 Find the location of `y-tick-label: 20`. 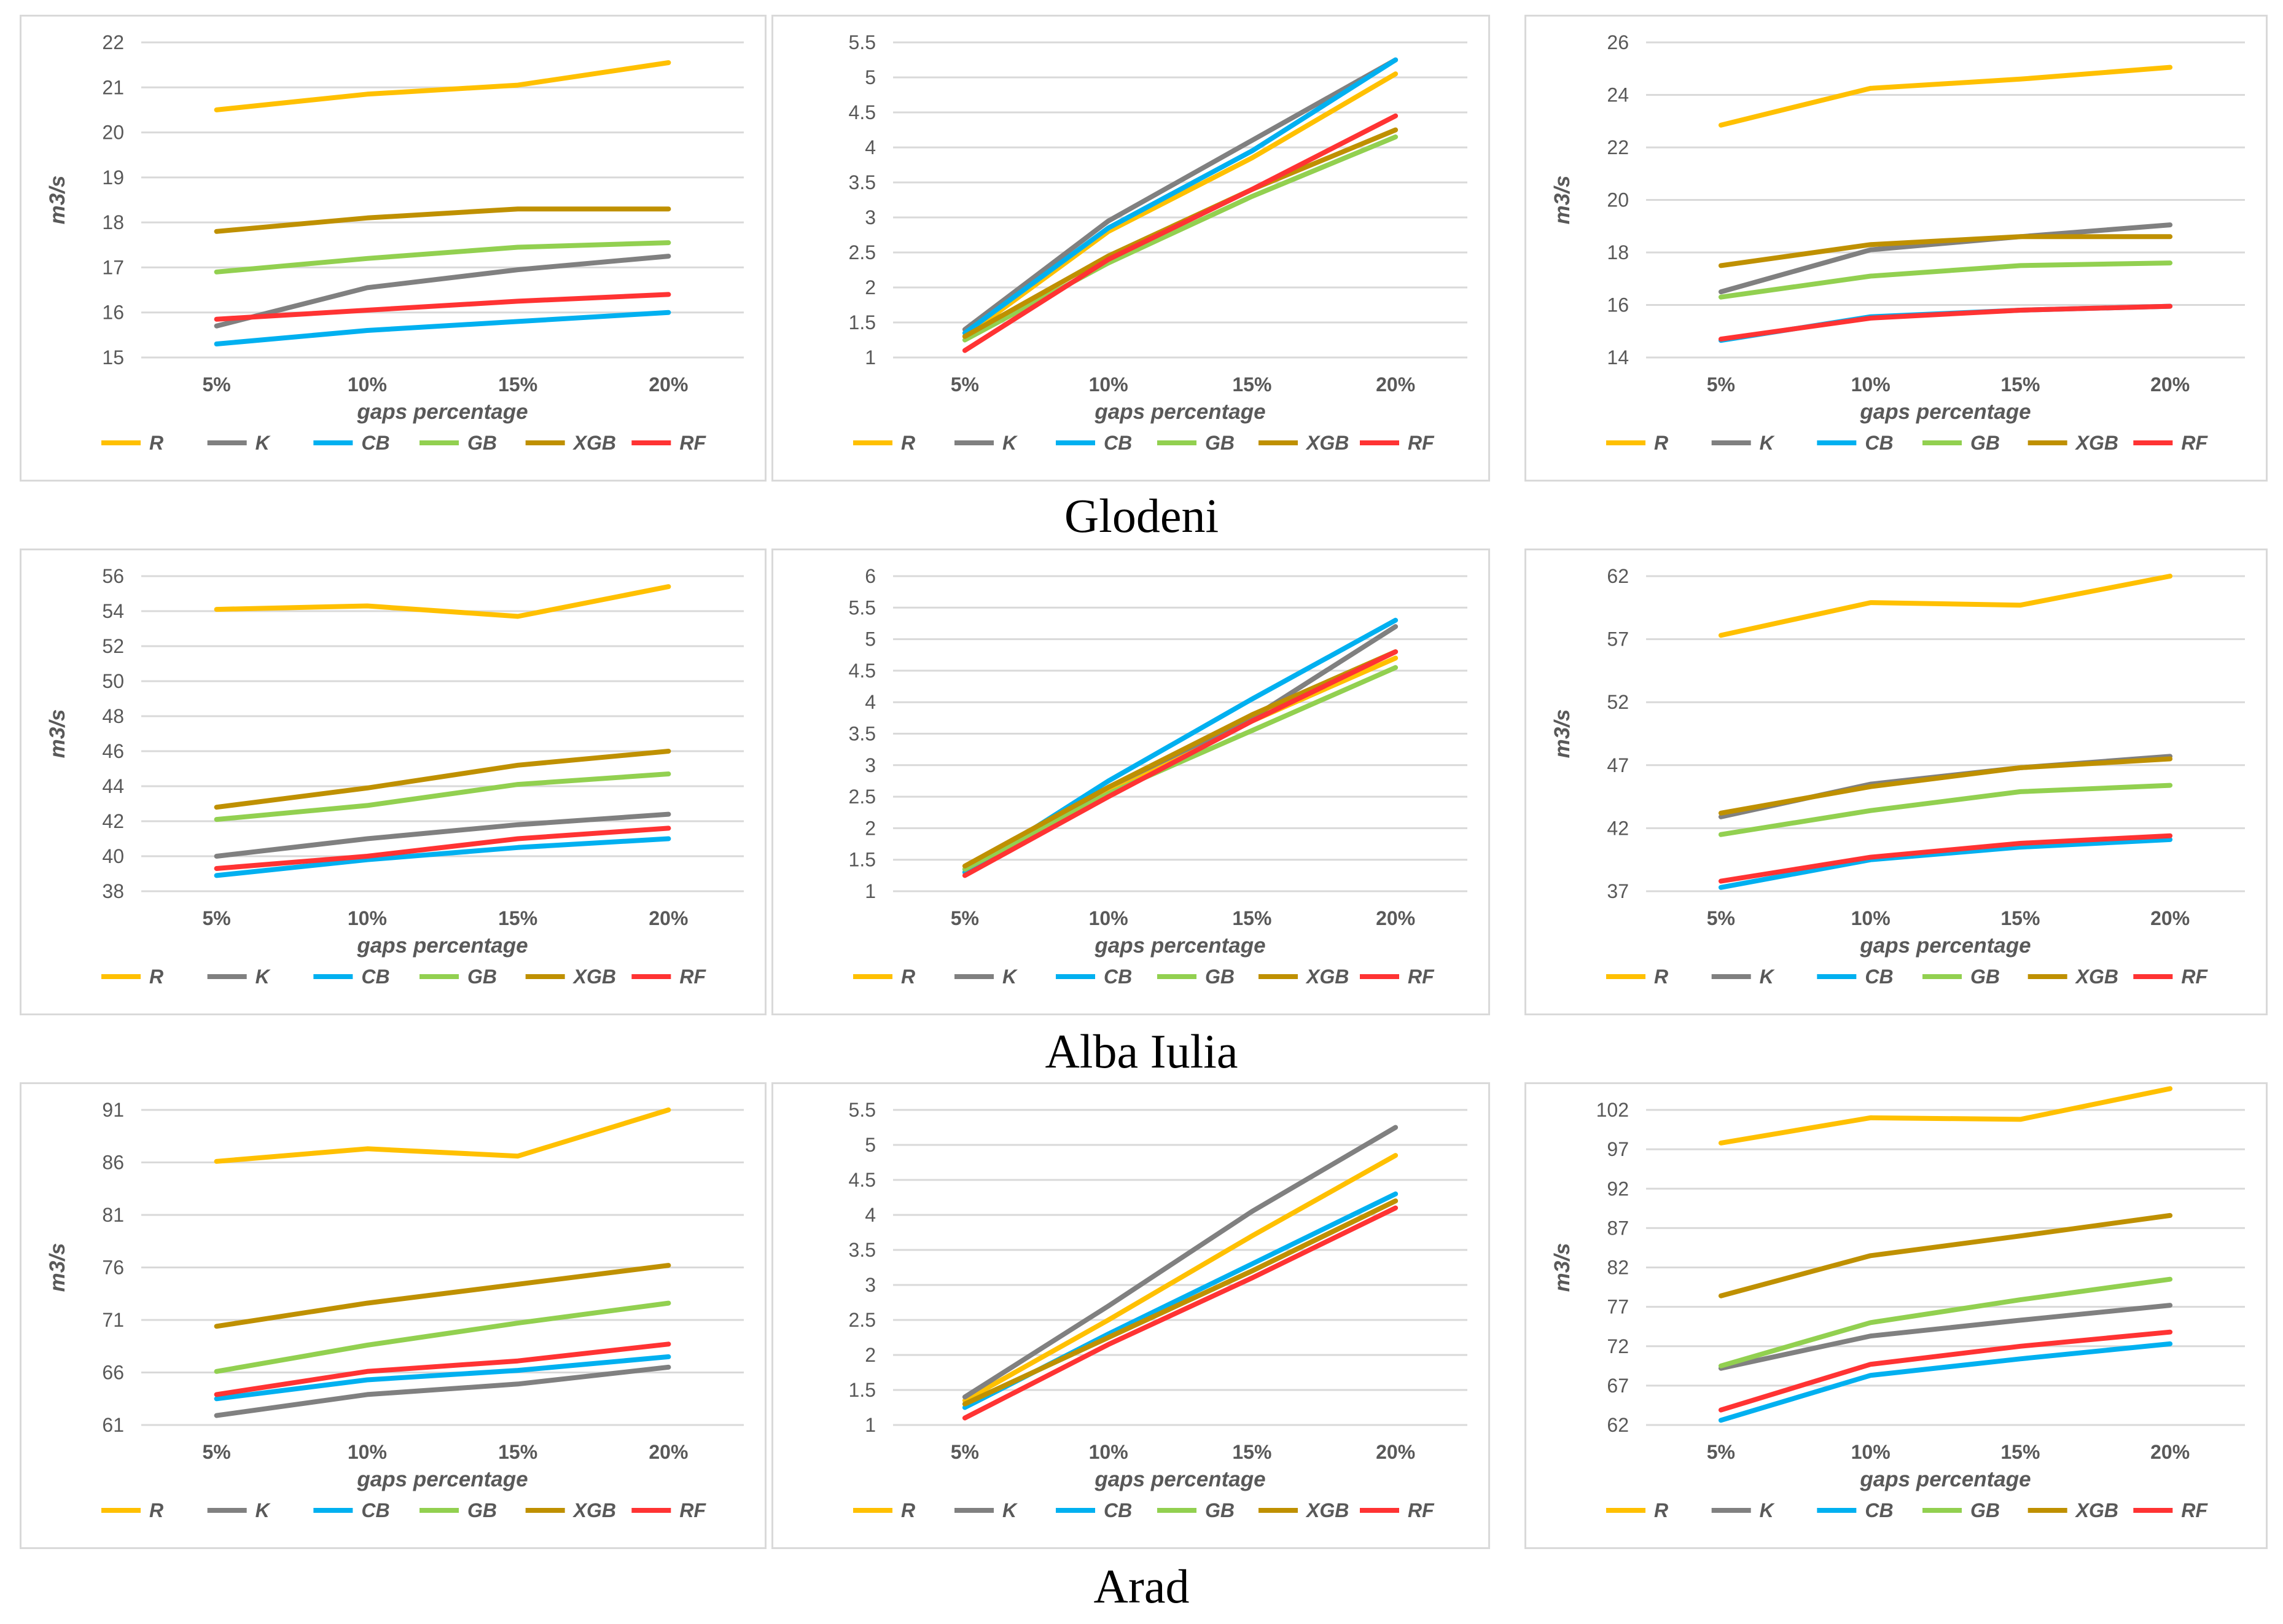

y-tick-label: 20 is located at coordinates (113, 133).